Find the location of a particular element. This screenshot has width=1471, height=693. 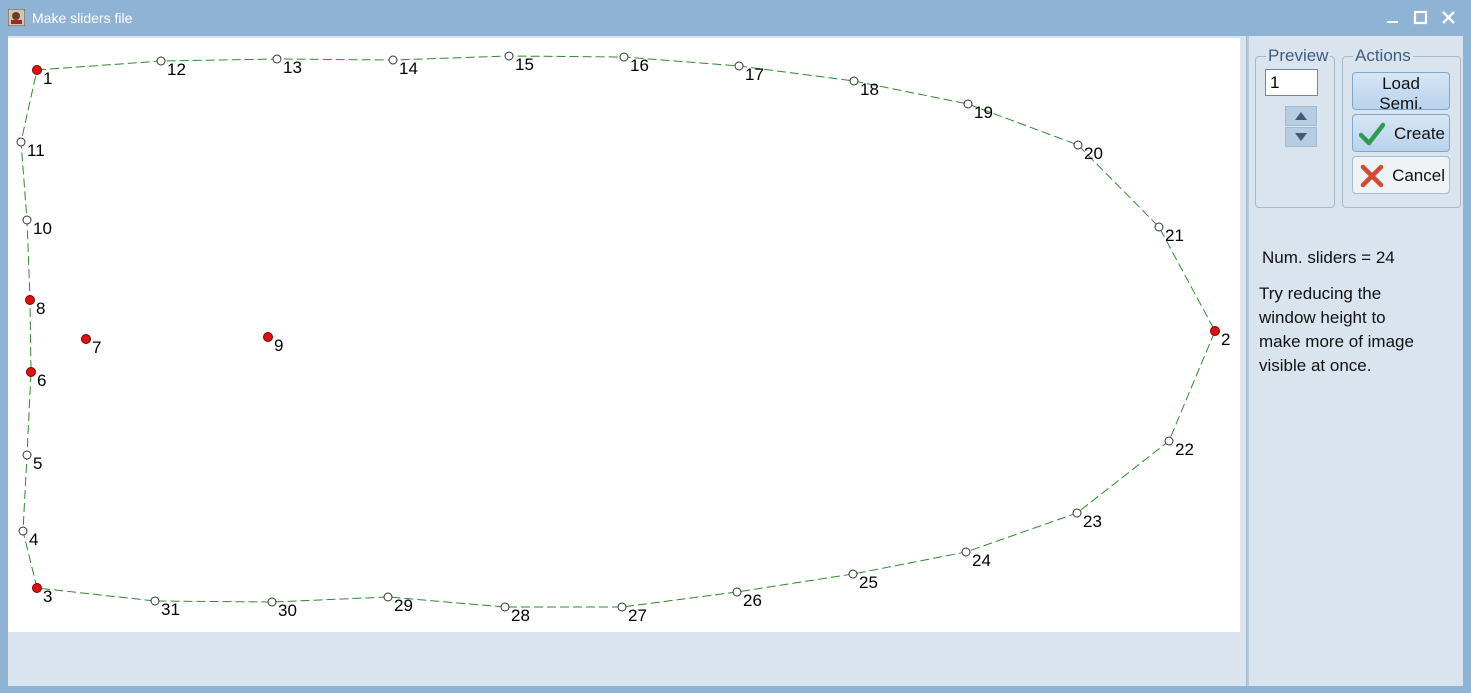

create-button: Create is located at coordinates (1401, 133).